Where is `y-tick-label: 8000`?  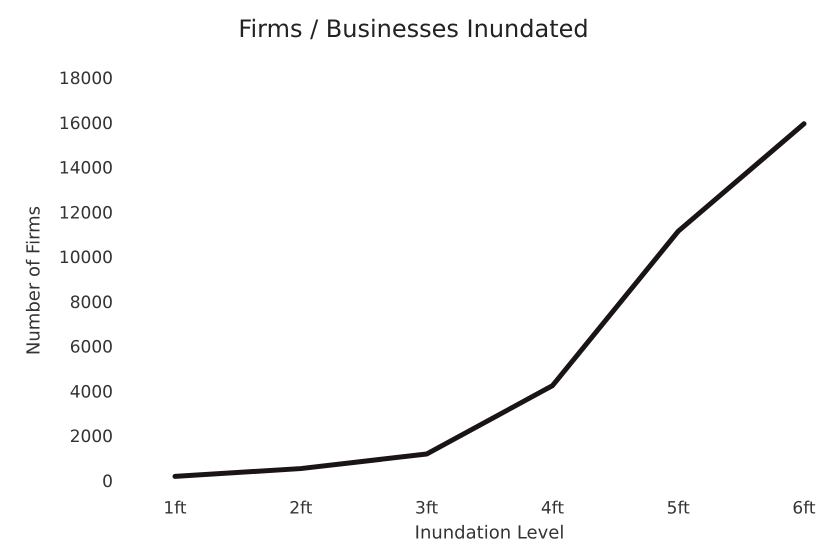 y-tick-label: 8000 is located at coordinates (91, 302).